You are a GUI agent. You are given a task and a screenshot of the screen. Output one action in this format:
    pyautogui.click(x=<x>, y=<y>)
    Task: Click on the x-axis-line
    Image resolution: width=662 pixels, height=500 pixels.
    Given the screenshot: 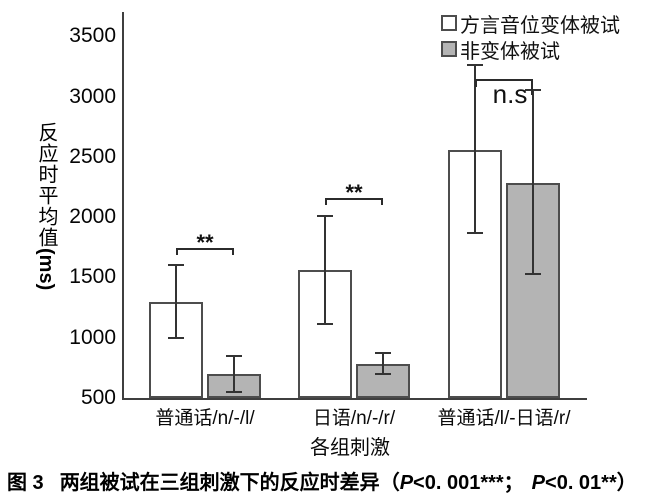 What is the action you would take?
    pyautogui.click(x=354, y=399)
    